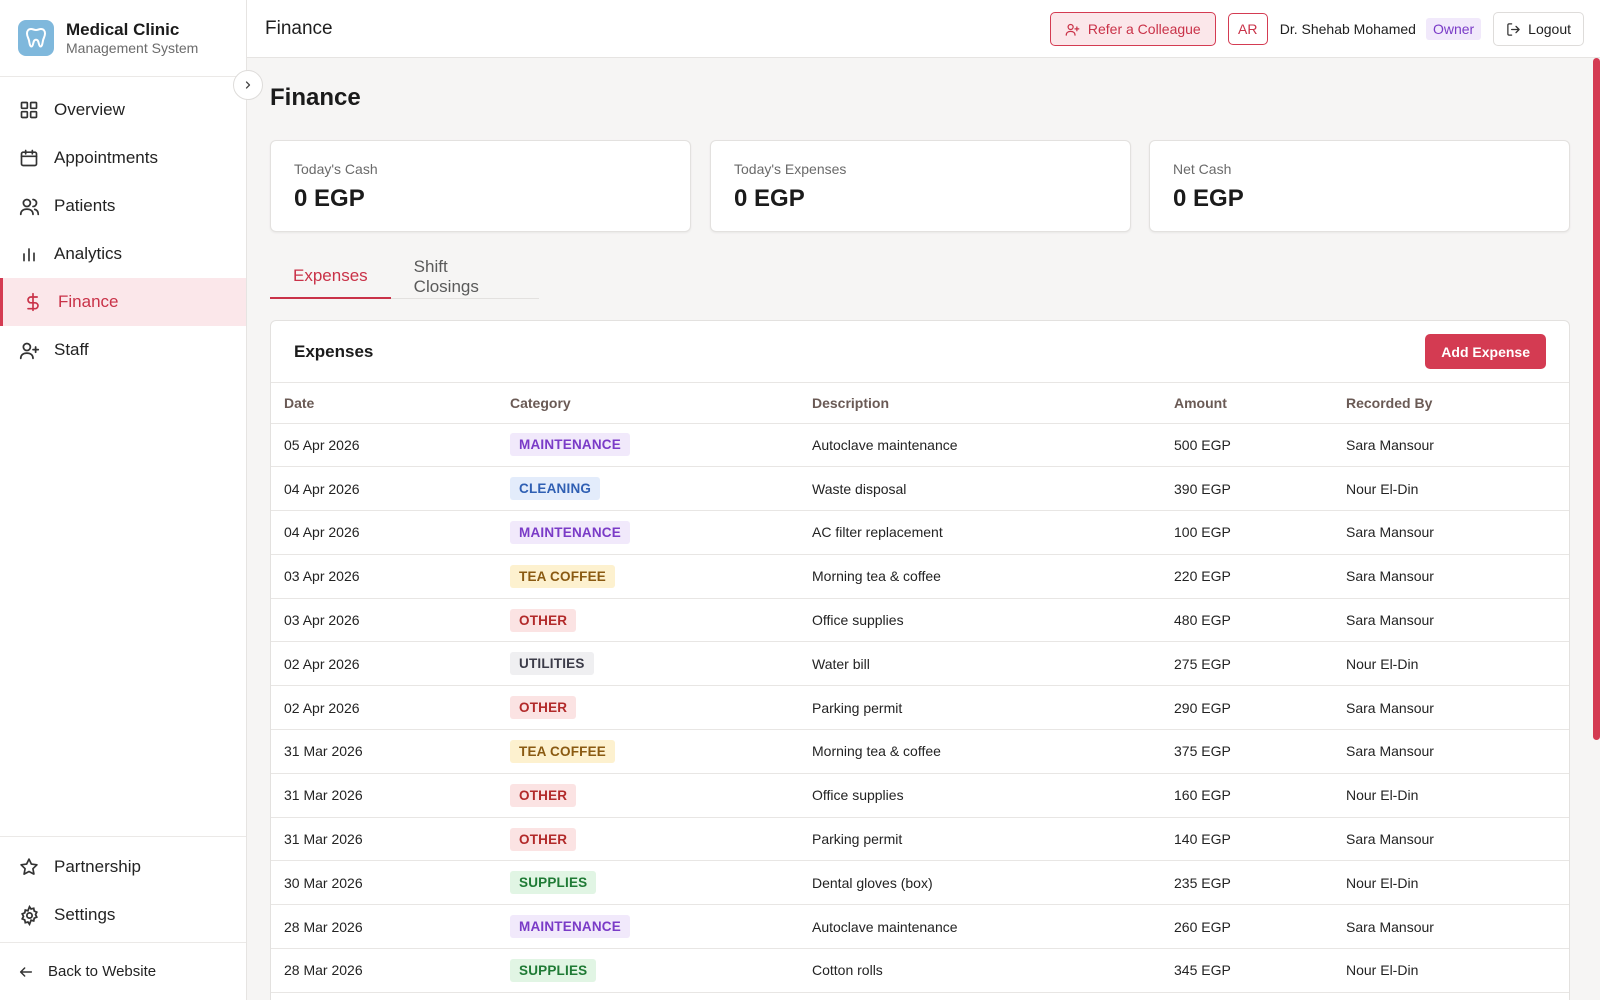 Image resolution: width=1600 pixels, height=1000 pixels. Describe the element at coordinates (552, 664) in the screenshot. I see `category-badge: UTILITIES` at that location.